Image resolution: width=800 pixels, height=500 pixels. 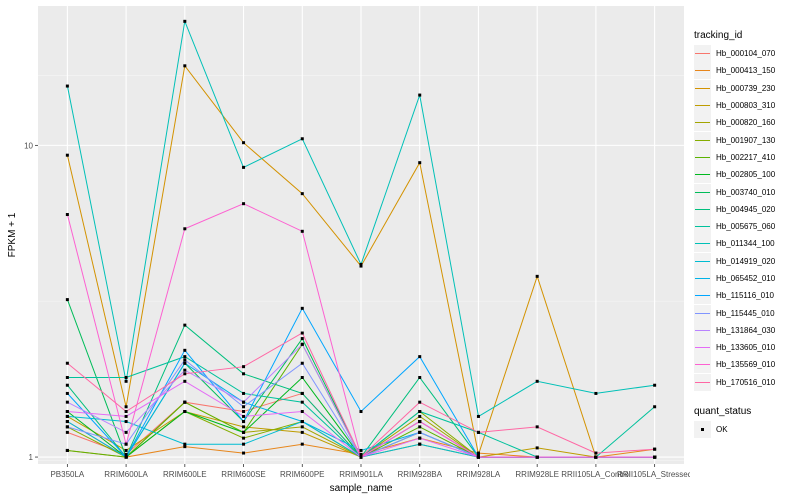 I want to click on legend-label: Hb_115116_010, so click(x=745, y=296).